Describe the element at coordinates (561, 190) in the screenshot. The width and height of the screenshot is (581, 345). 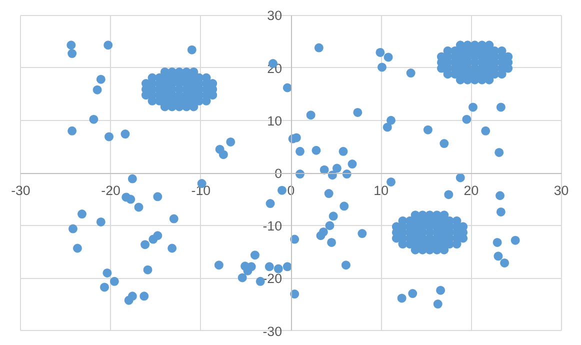
I see `x-tick-label: 30` at that location.